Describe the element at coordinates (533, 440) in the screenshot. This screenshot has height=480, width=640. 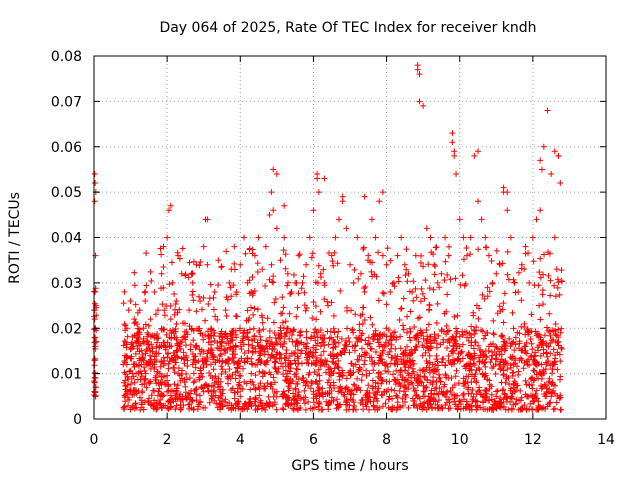
I see `x-tick-label: 12` at that location.